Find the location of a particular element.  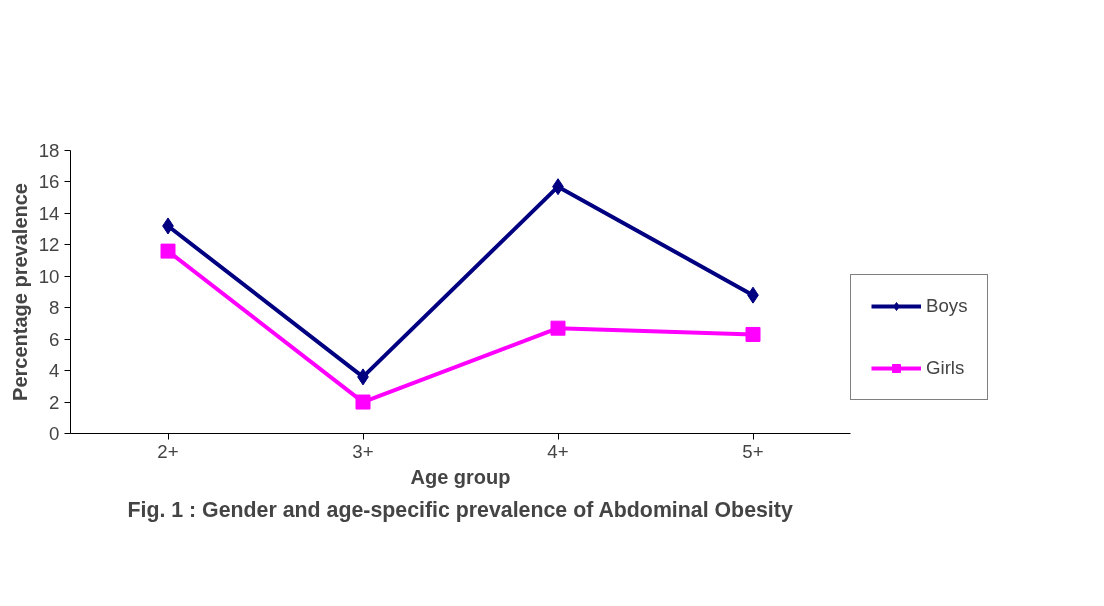

y-tick-label: 18 is located at coordinates (49, 150).